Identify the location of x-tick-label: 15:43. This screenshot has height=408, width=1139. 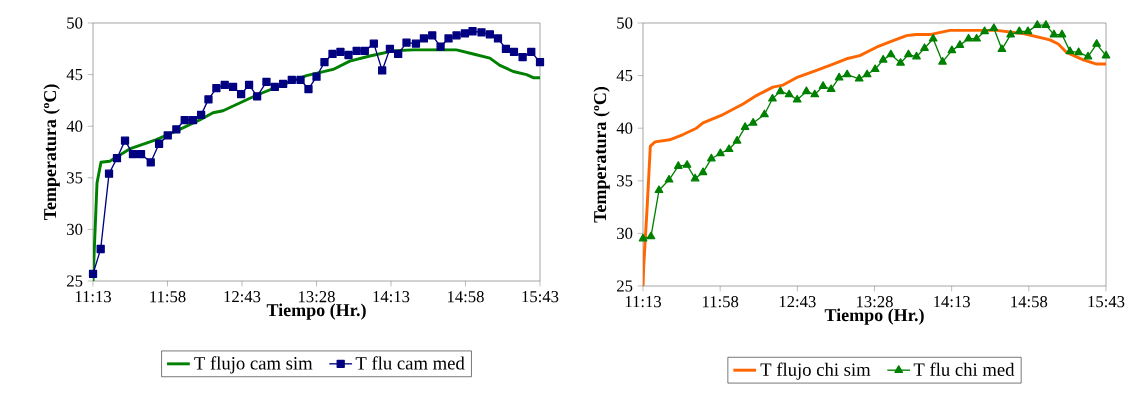
(540, 297).